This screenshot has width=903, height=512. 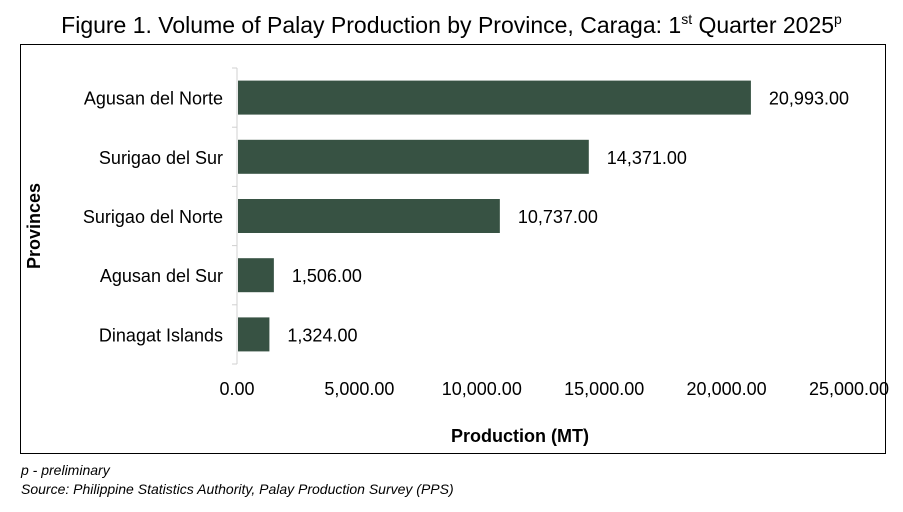 What do you see at coordinates (65, 470) in the screenshot?
I see `preliminary-note: p - preliminary` at bounding box center [65, 470].